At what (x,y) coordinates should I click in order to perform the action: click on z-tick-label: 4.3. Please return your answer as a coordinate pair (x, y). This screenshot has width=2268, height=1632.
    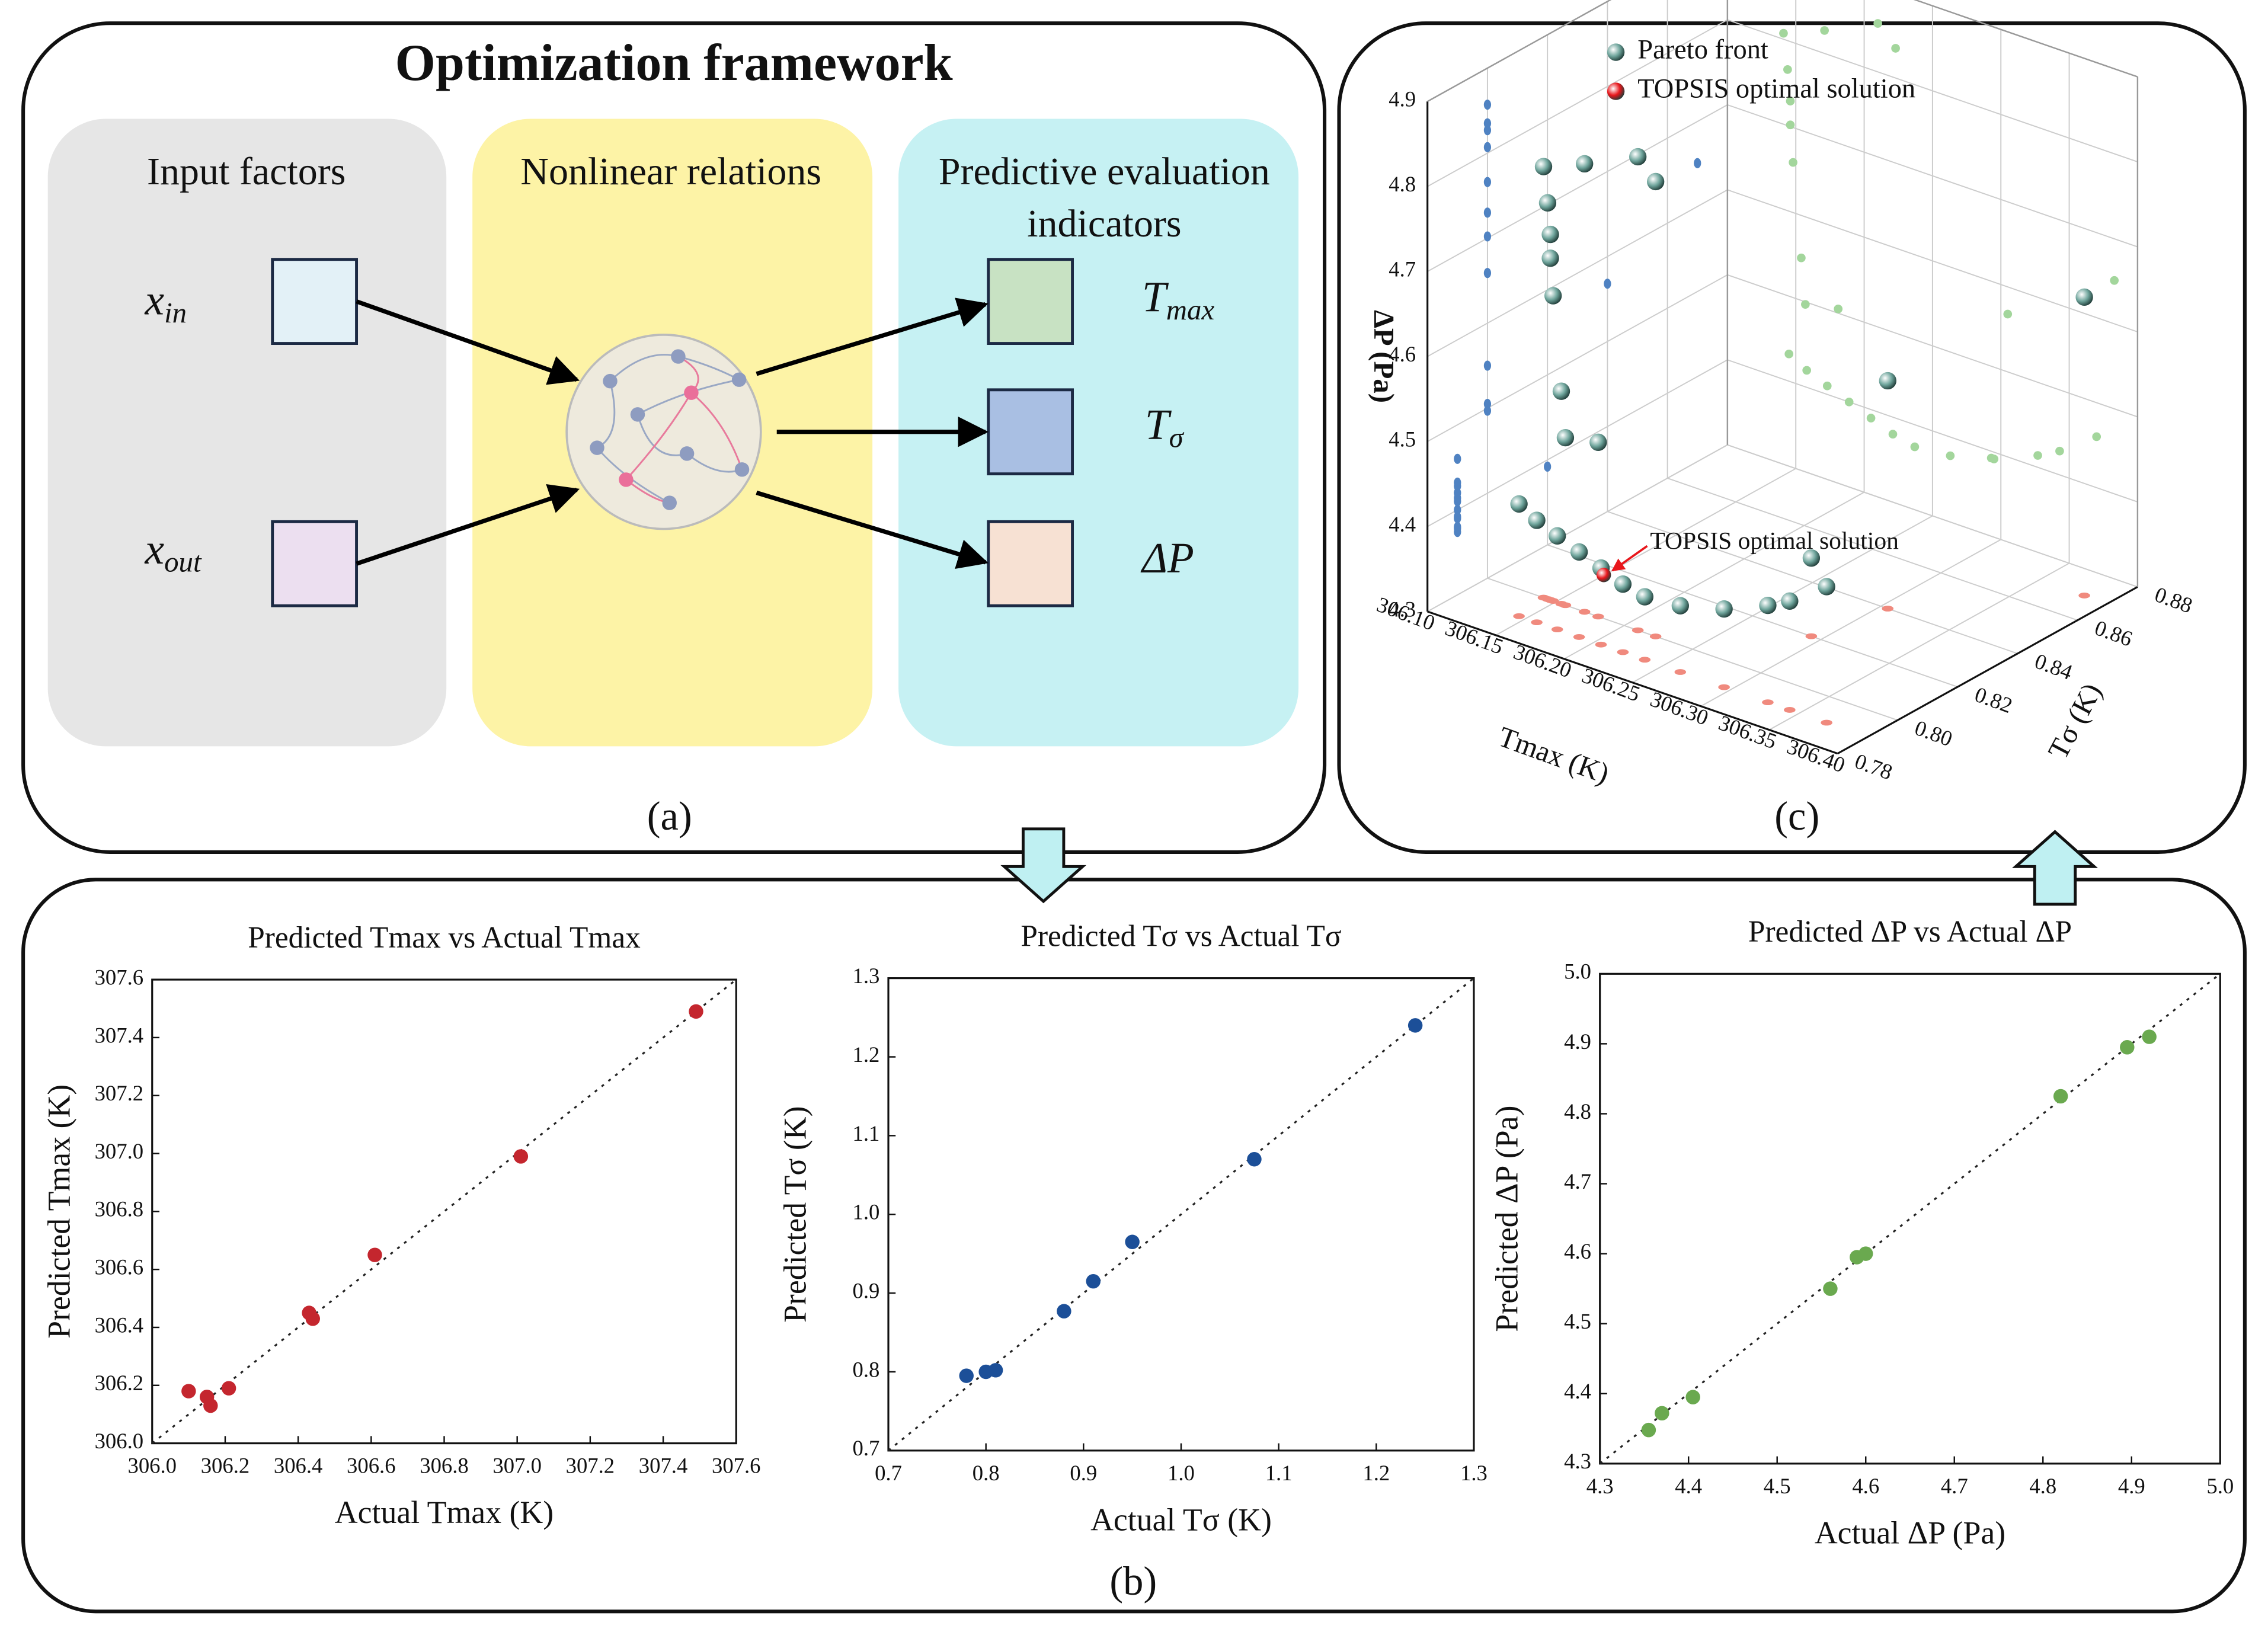
    Looking at the image, I should click on (1402, 609).